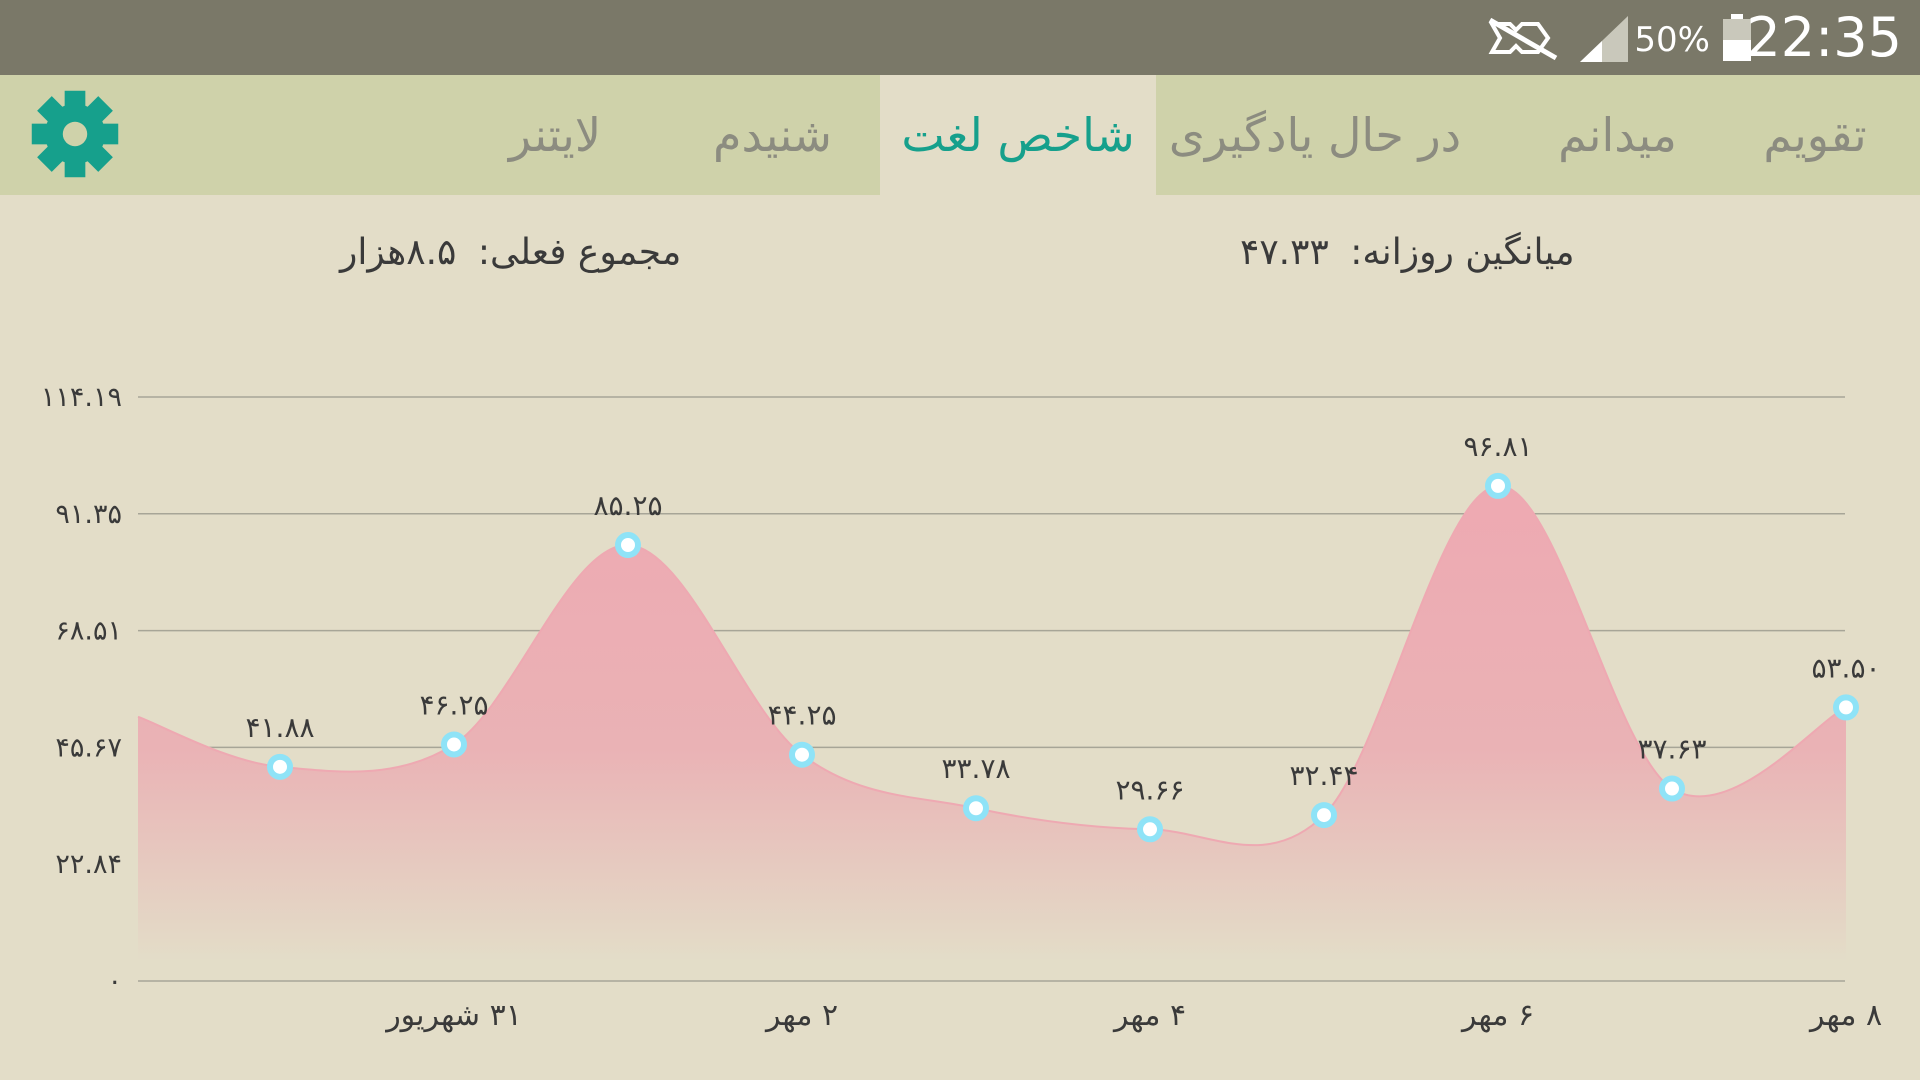 This screenshot has width=1920, height=1080. I want to click on tab-leitner: لایتنر, so click(555, 135).